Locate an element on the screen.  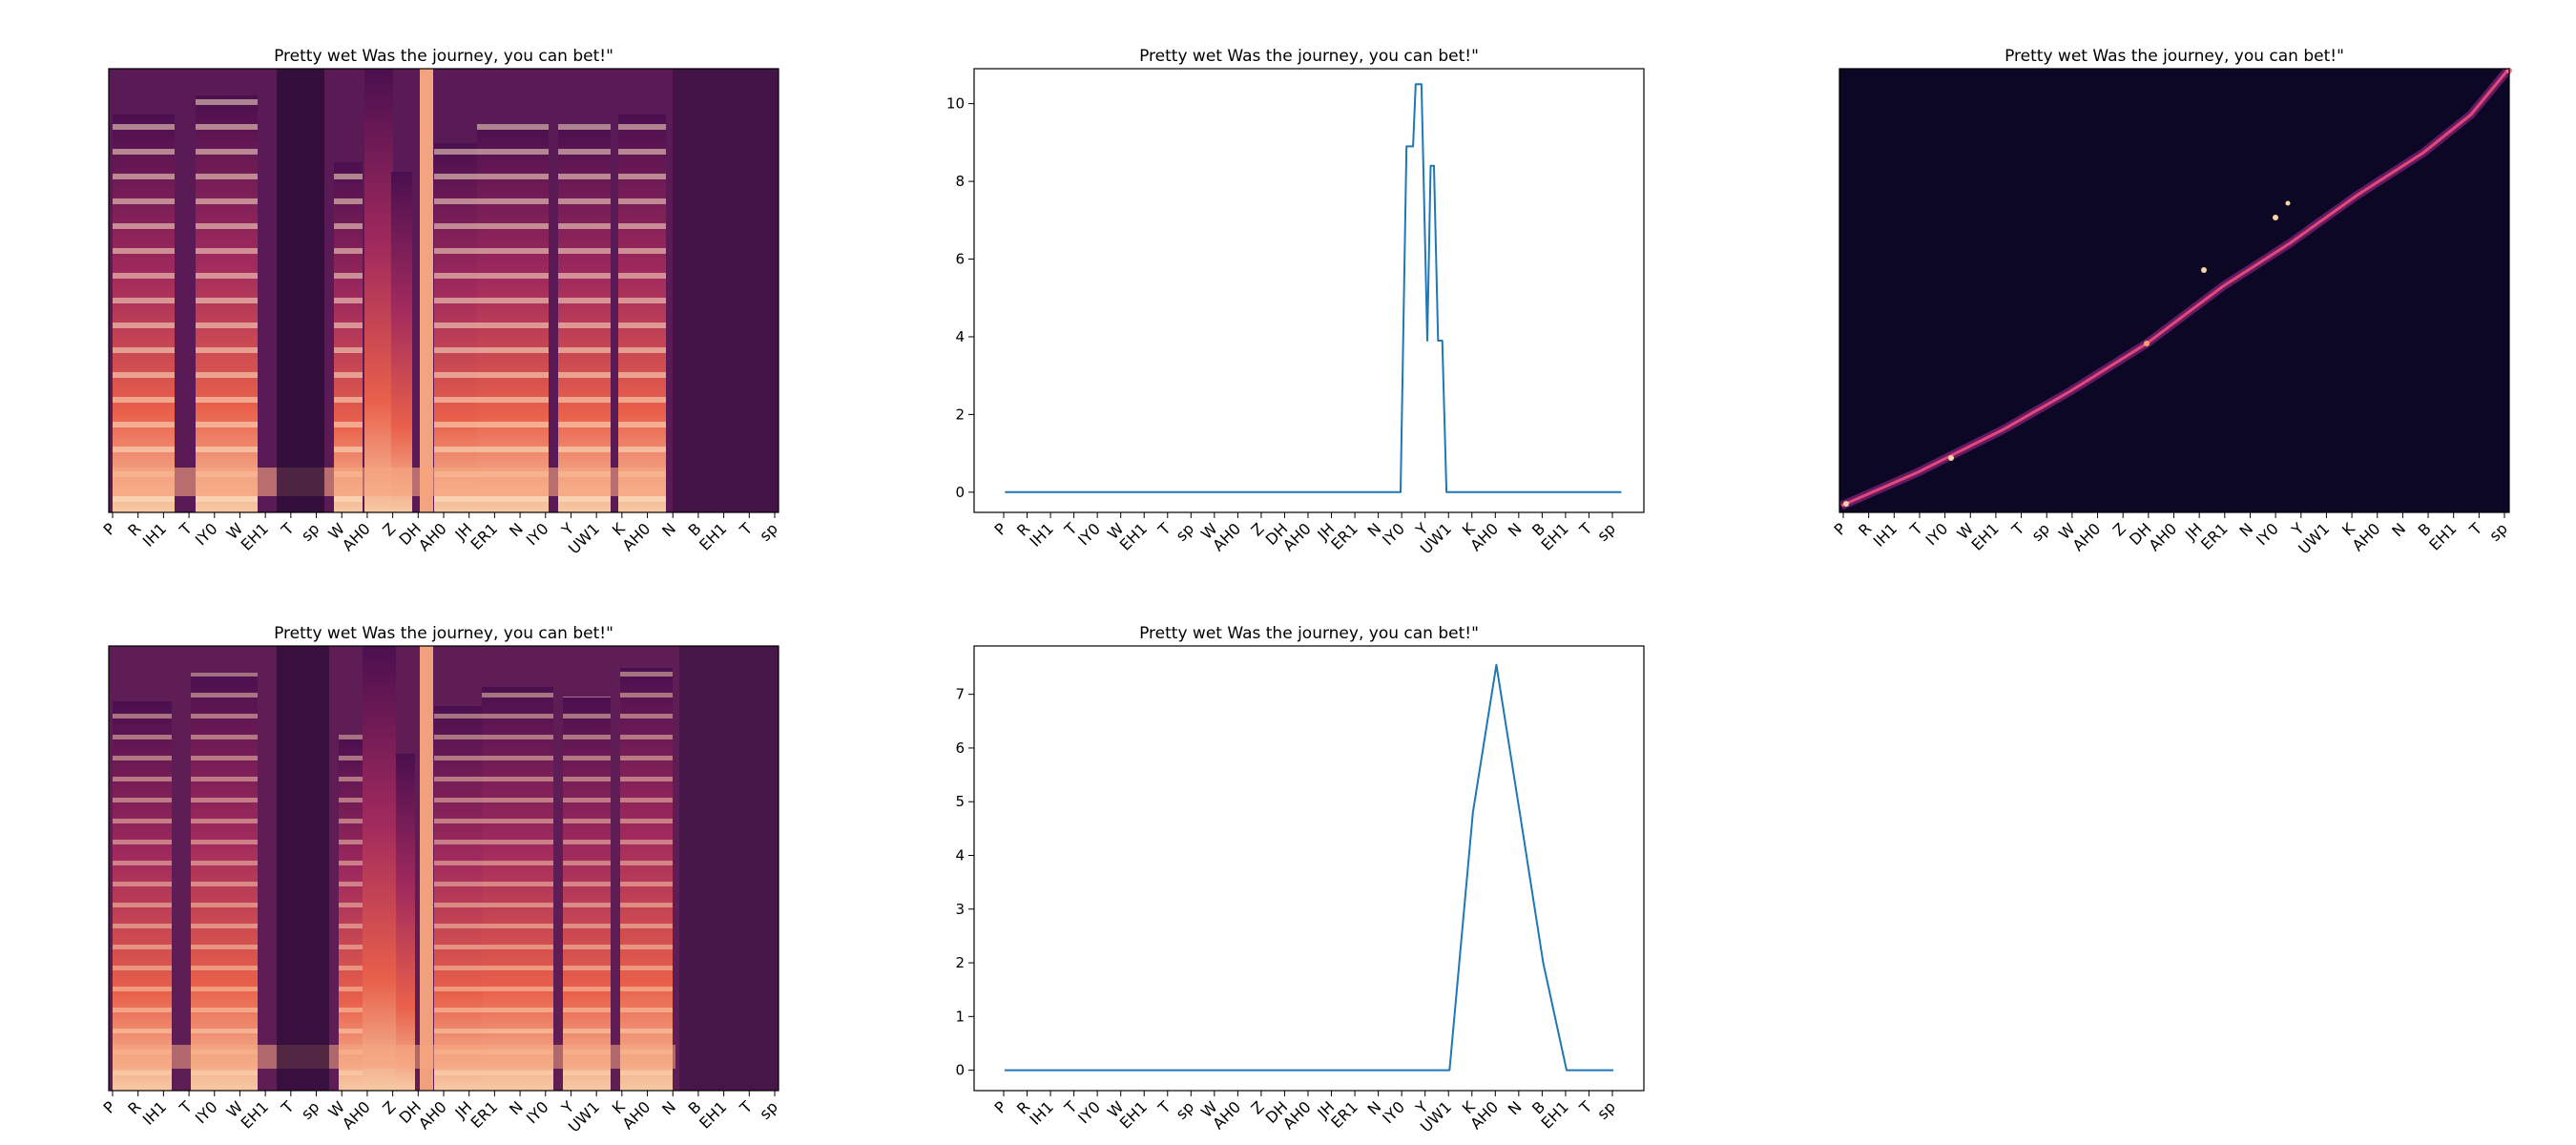
y-tick-label: 5 is located at coordinates (960, 801).